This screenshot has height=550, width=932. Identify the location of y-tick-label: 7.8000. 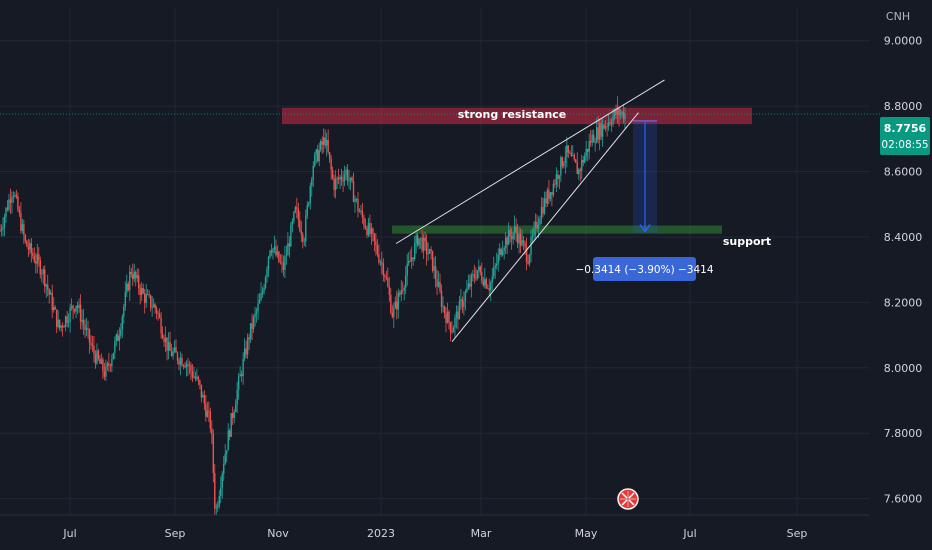
(903, 433).